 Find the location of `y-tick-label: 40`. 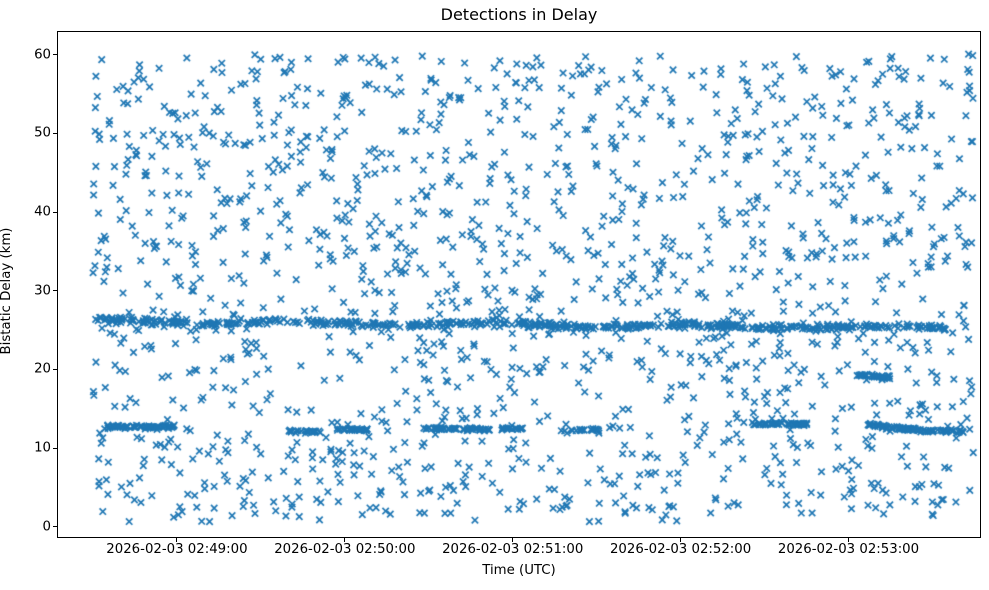

y-tick-label: 40 is located at coordinates (42, 212).